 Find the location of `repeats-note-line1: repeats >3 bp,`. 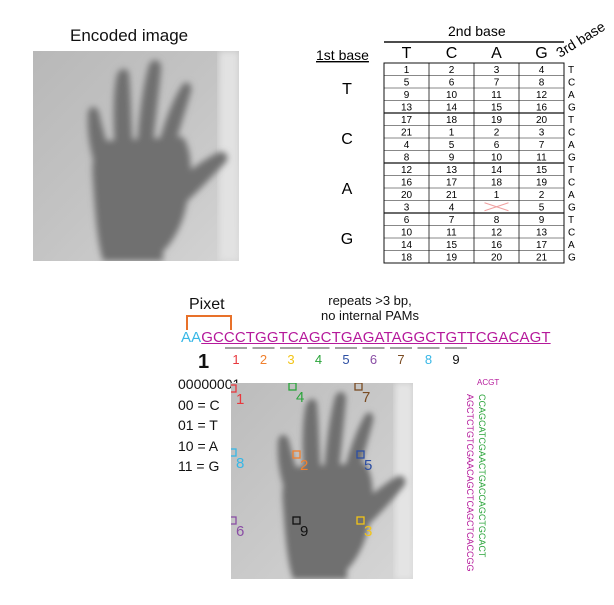

repeats-note-line1: repeats >3 bp, is located at coordinates (370, 300).